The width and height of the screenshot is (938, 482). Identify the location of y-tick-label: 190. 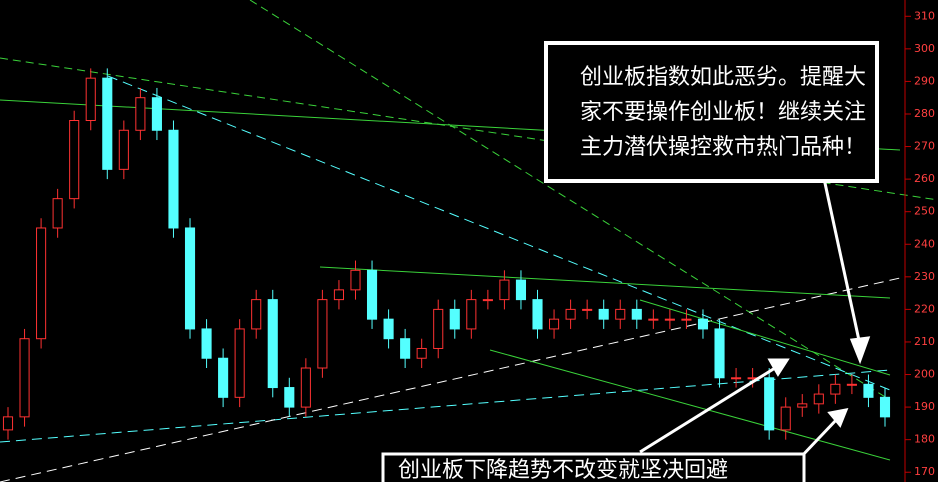
(924, 406).